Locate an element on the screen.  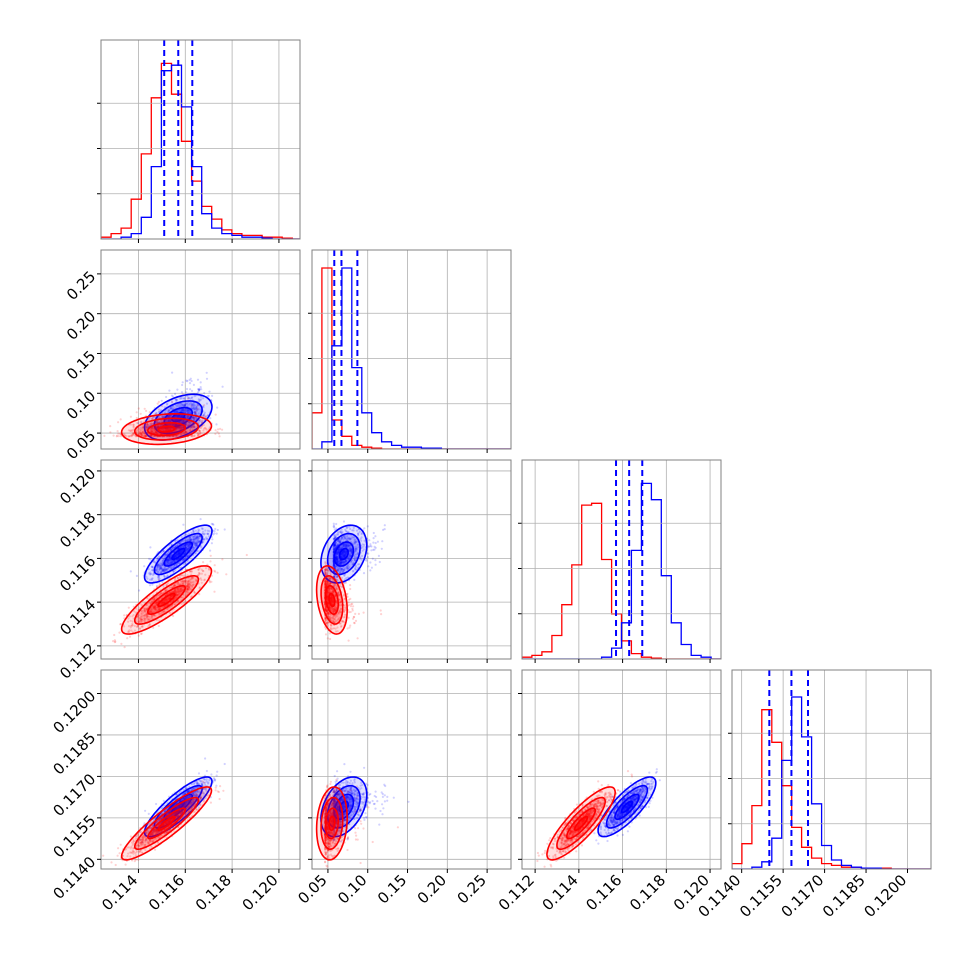
contour-red is located at coordinates (166, 429).